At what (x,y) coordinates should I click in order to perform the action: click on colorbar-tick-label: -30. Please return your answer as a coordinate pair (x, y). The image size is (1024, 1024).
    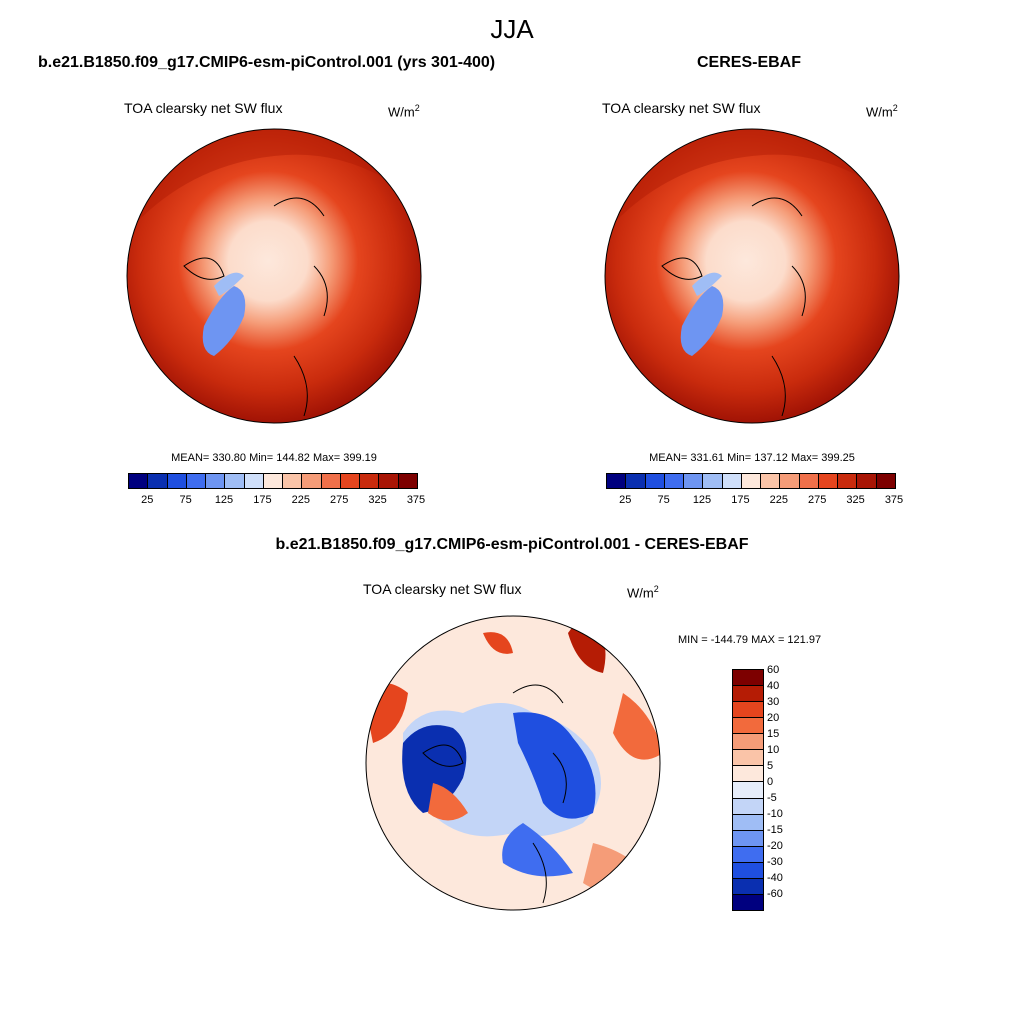
    Looking at the image, I should click on (775, 862).